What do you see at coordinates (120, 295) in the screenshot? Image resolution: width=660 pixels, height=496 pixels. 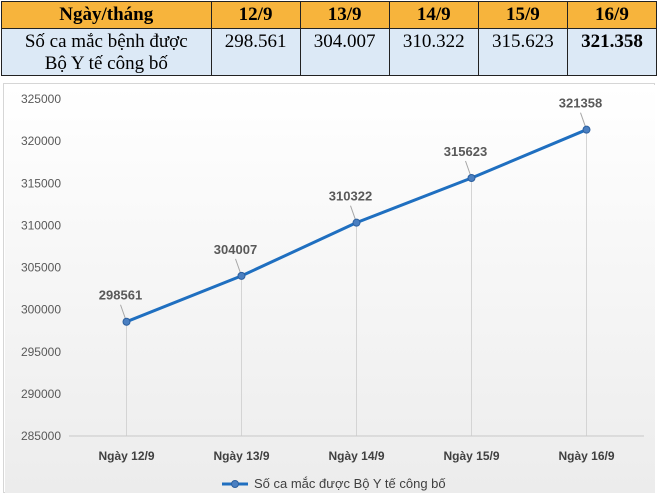 I see `data-label: 298561` at bounding box center [120, 295].